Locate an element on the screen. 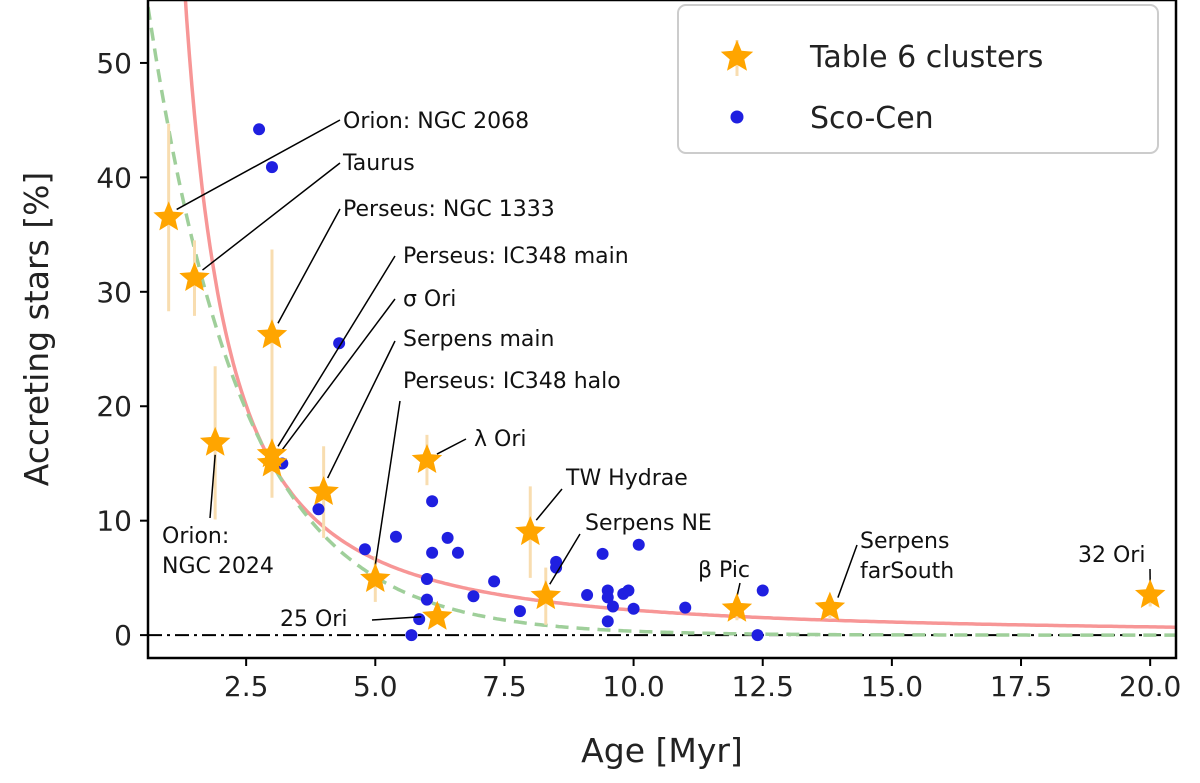 The height and width of the screenshot is (783, 1200). y-tick-label: 0 is located at coordinates (123, 635).